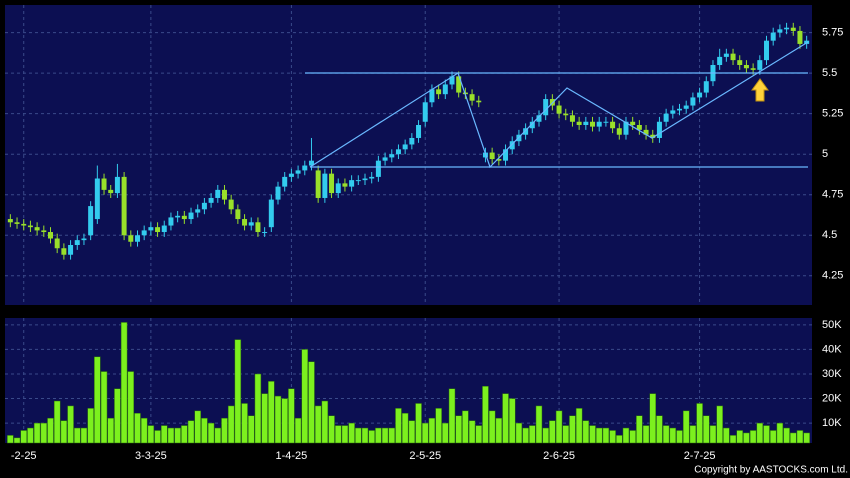  What do you see at coordinates (700, 456) in the screenshot?
I see `x-tick-label: 2-7-25` at bounding box center [700, 456].